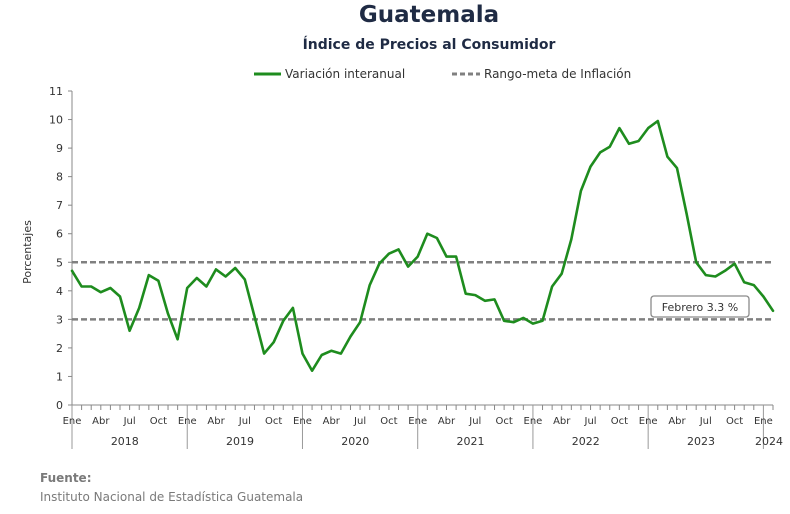 This screenshot has height=514, width=790. Describe the element at coordinates (769, 441) in the screenshot. I see `year-label: 2024` at that location.